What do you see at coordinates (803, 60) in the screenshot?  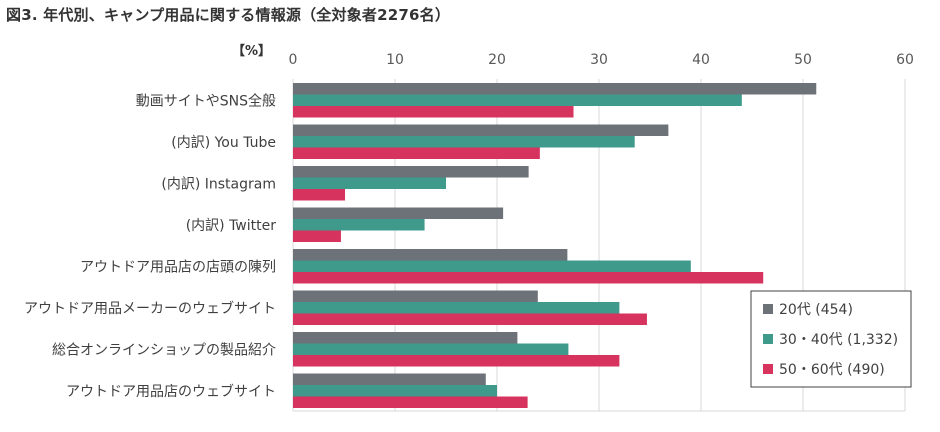 I see `x-tick-label: 50` at bounding box center [803, 60].